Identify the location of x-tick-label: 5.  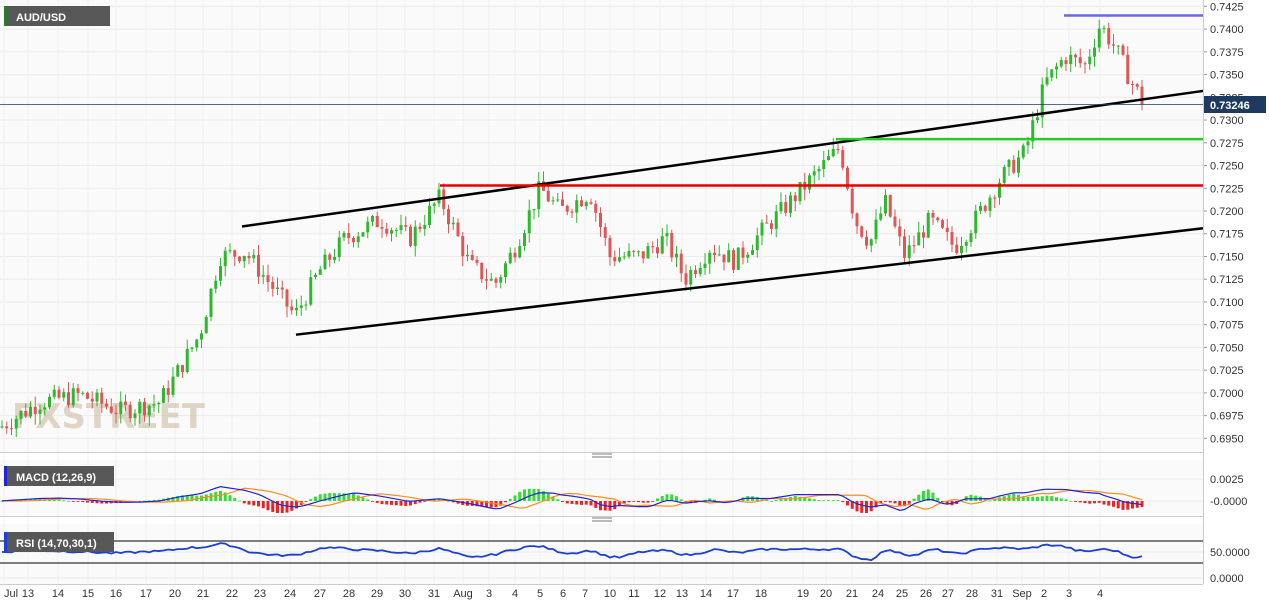
(540, 594).